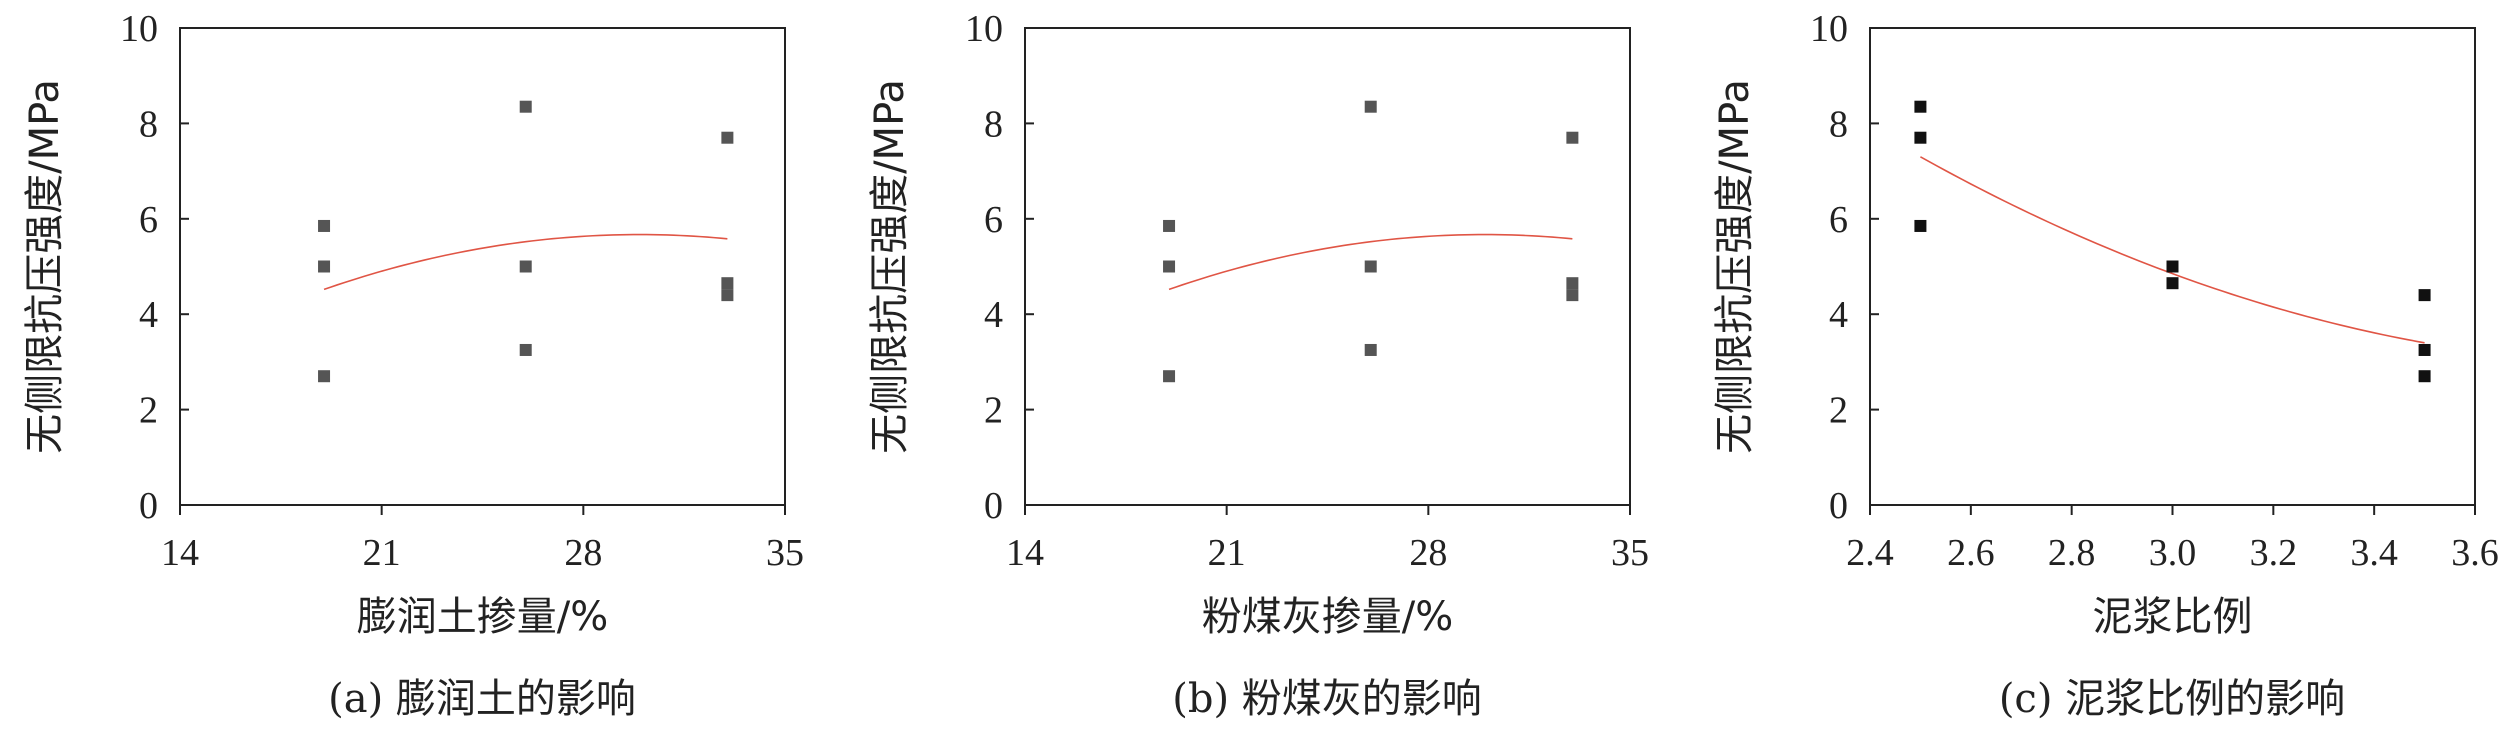 The image size is (2519, 732). I want to click on x-axis-label: 粉煤灰掺量/%, so click(1327, 617).